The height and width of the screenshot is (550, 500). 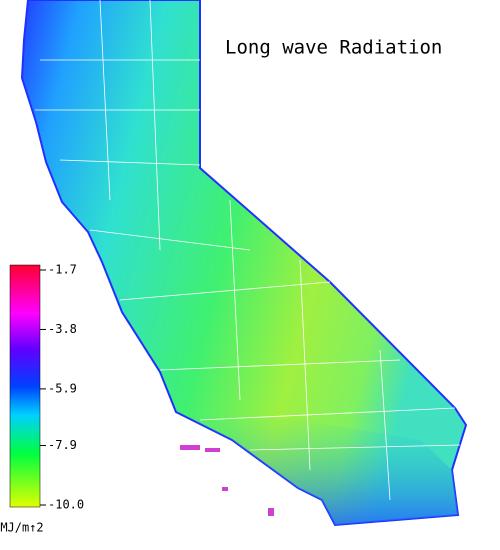 What do you see at coordinates (62, 445) in the screenshot?
I see `colorbar-tick-label: -7.9` at bounding box center [62, 445].